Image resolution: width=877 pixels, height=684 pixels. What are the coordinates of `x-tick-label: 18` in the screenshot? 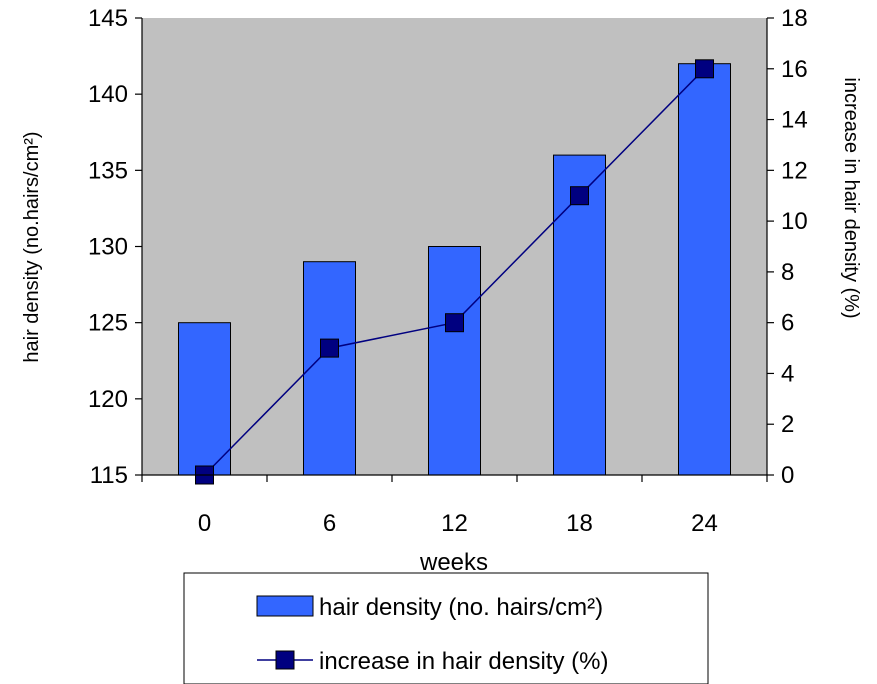 It's located at (579, 523).